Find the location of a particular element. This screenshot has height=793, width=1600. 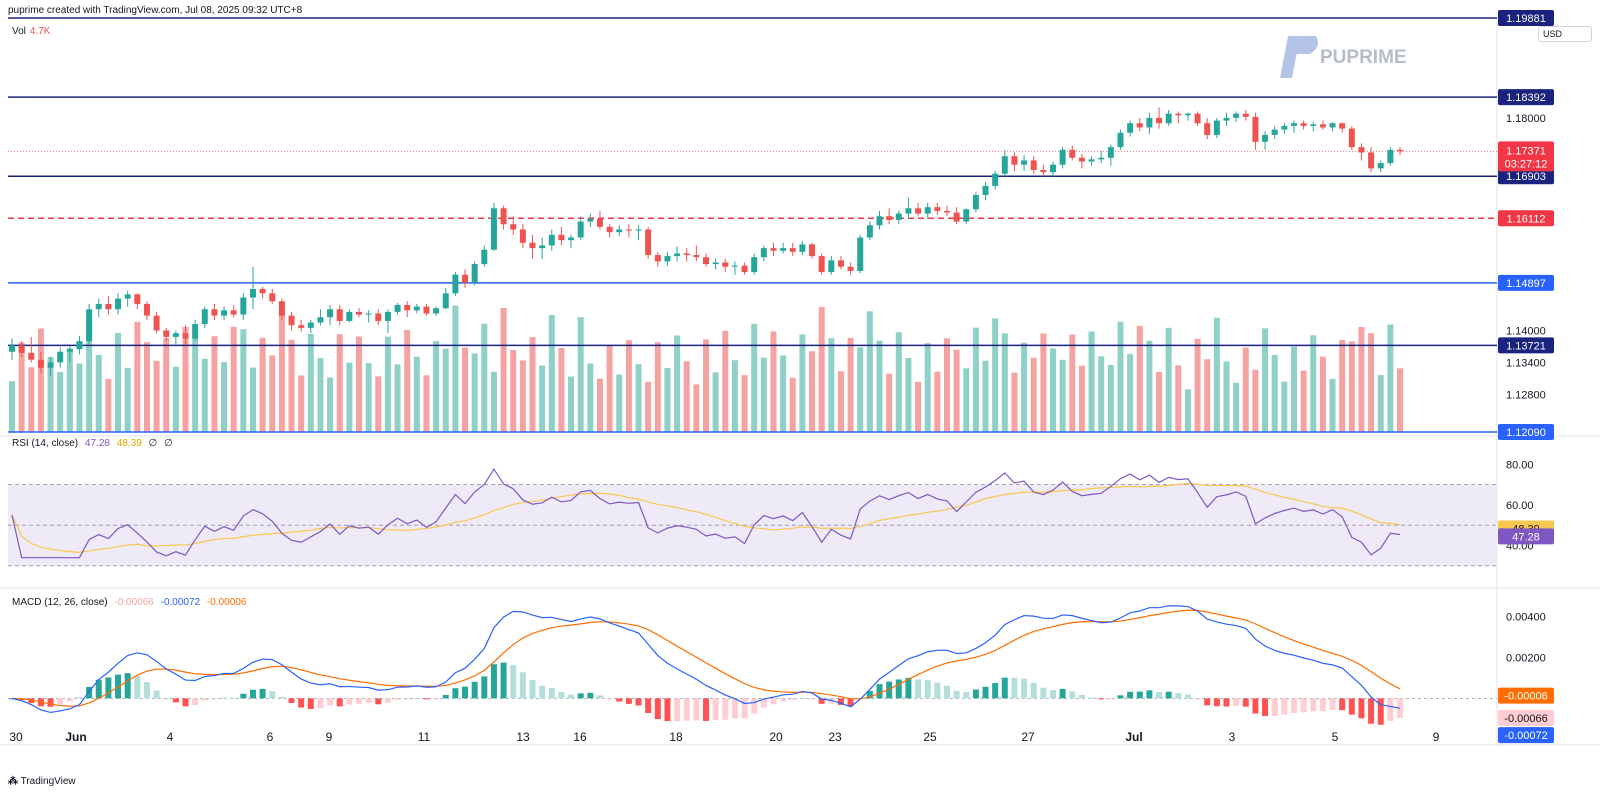

puprime-watermark: PUPRIME is located at coordinates (1343, 57).